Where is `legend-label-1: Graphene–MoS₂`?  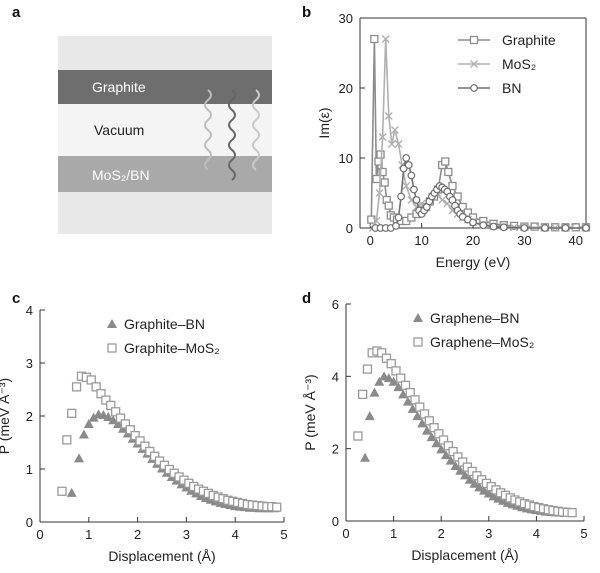 legend-label-1: Graphene–MoS₂ is located at coordinates (482, 342).